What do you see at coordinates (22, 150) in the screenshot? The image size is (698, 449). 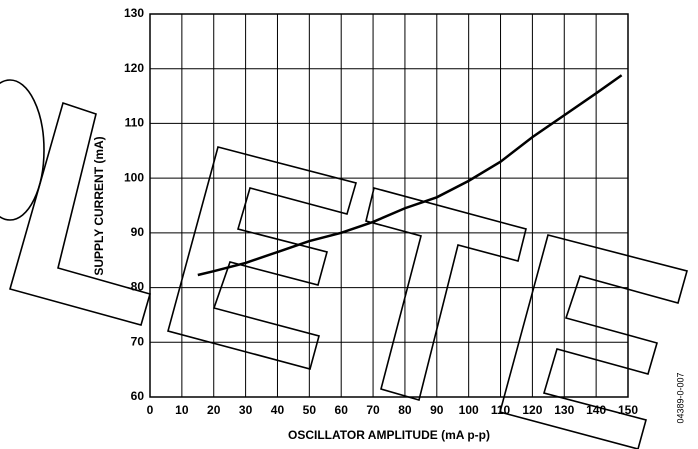 I see `watermark-o` at bounding box center [22, 150].